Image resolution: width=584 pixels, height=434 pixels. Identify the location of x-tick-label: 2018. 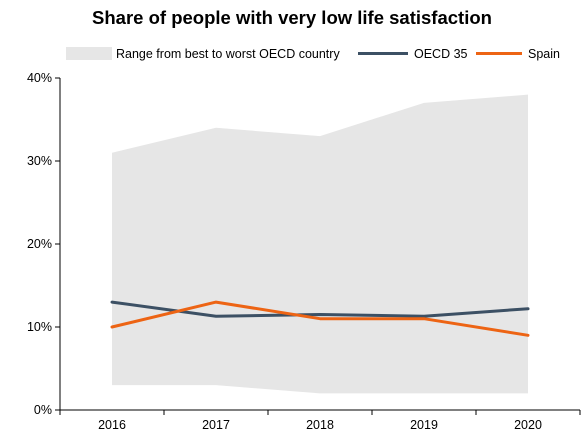
(320, 425).